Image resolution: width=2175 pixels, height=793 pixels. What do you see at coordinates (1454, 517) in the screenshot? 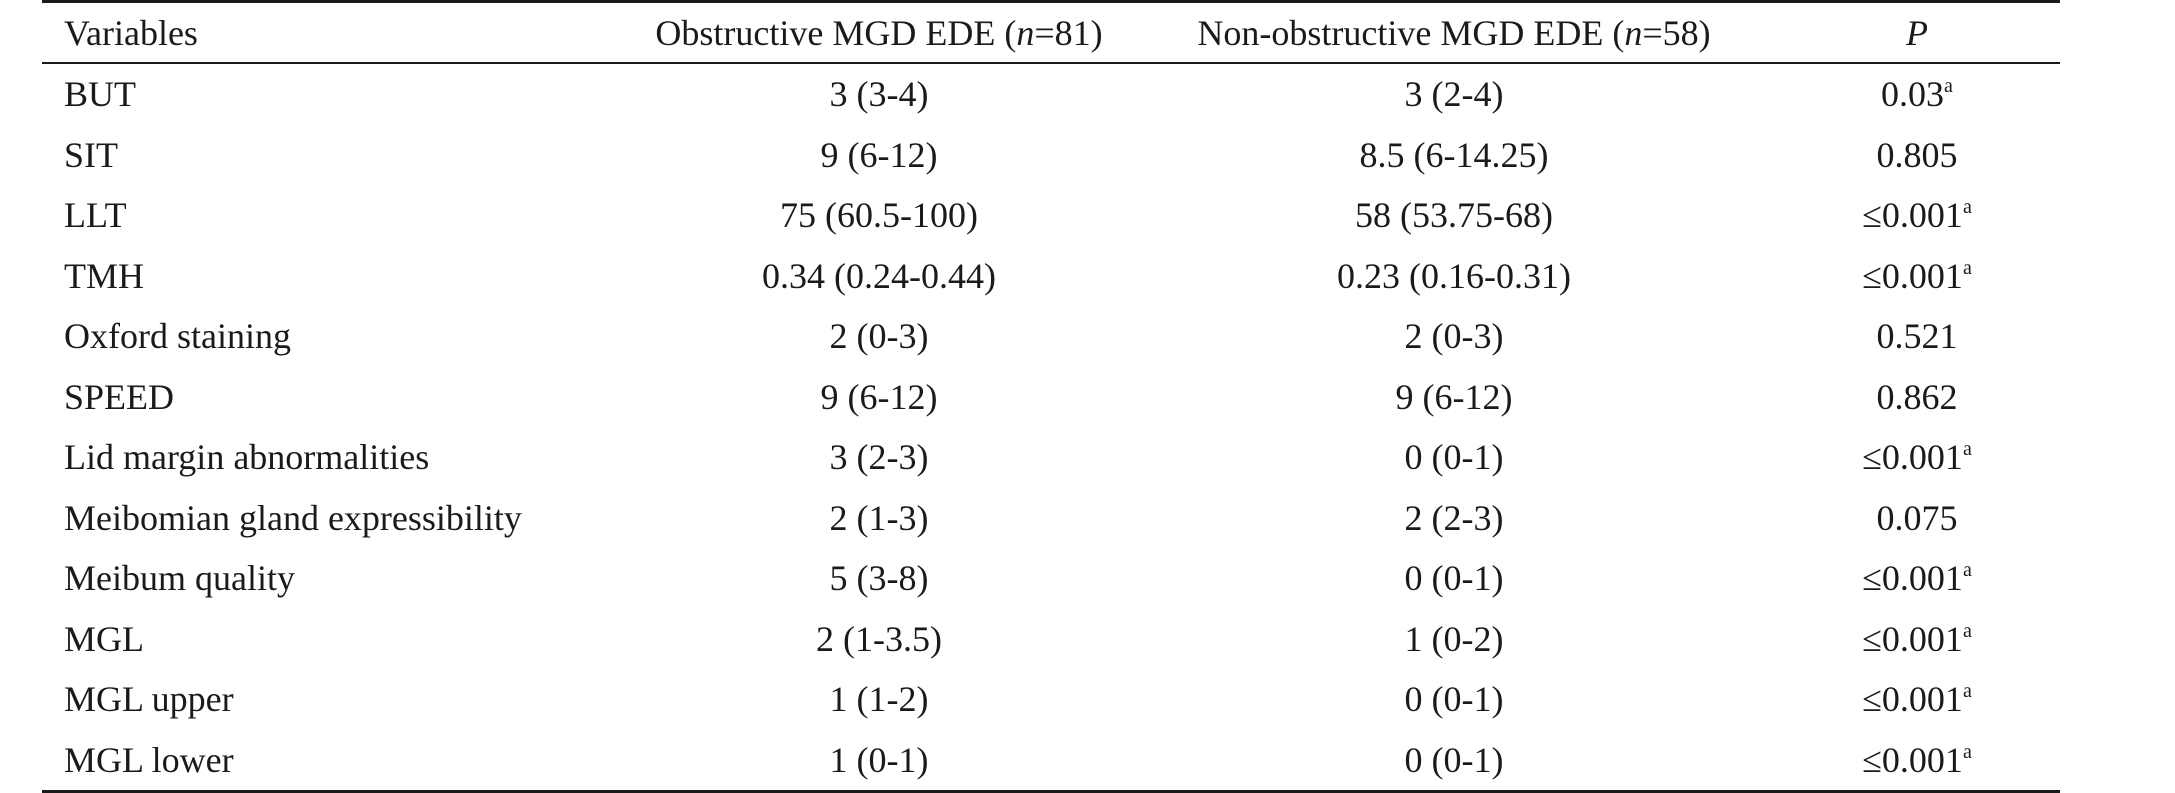
I see `cell-nonobstructive: 2 (2-3)` at bounding box center [1454, 517].